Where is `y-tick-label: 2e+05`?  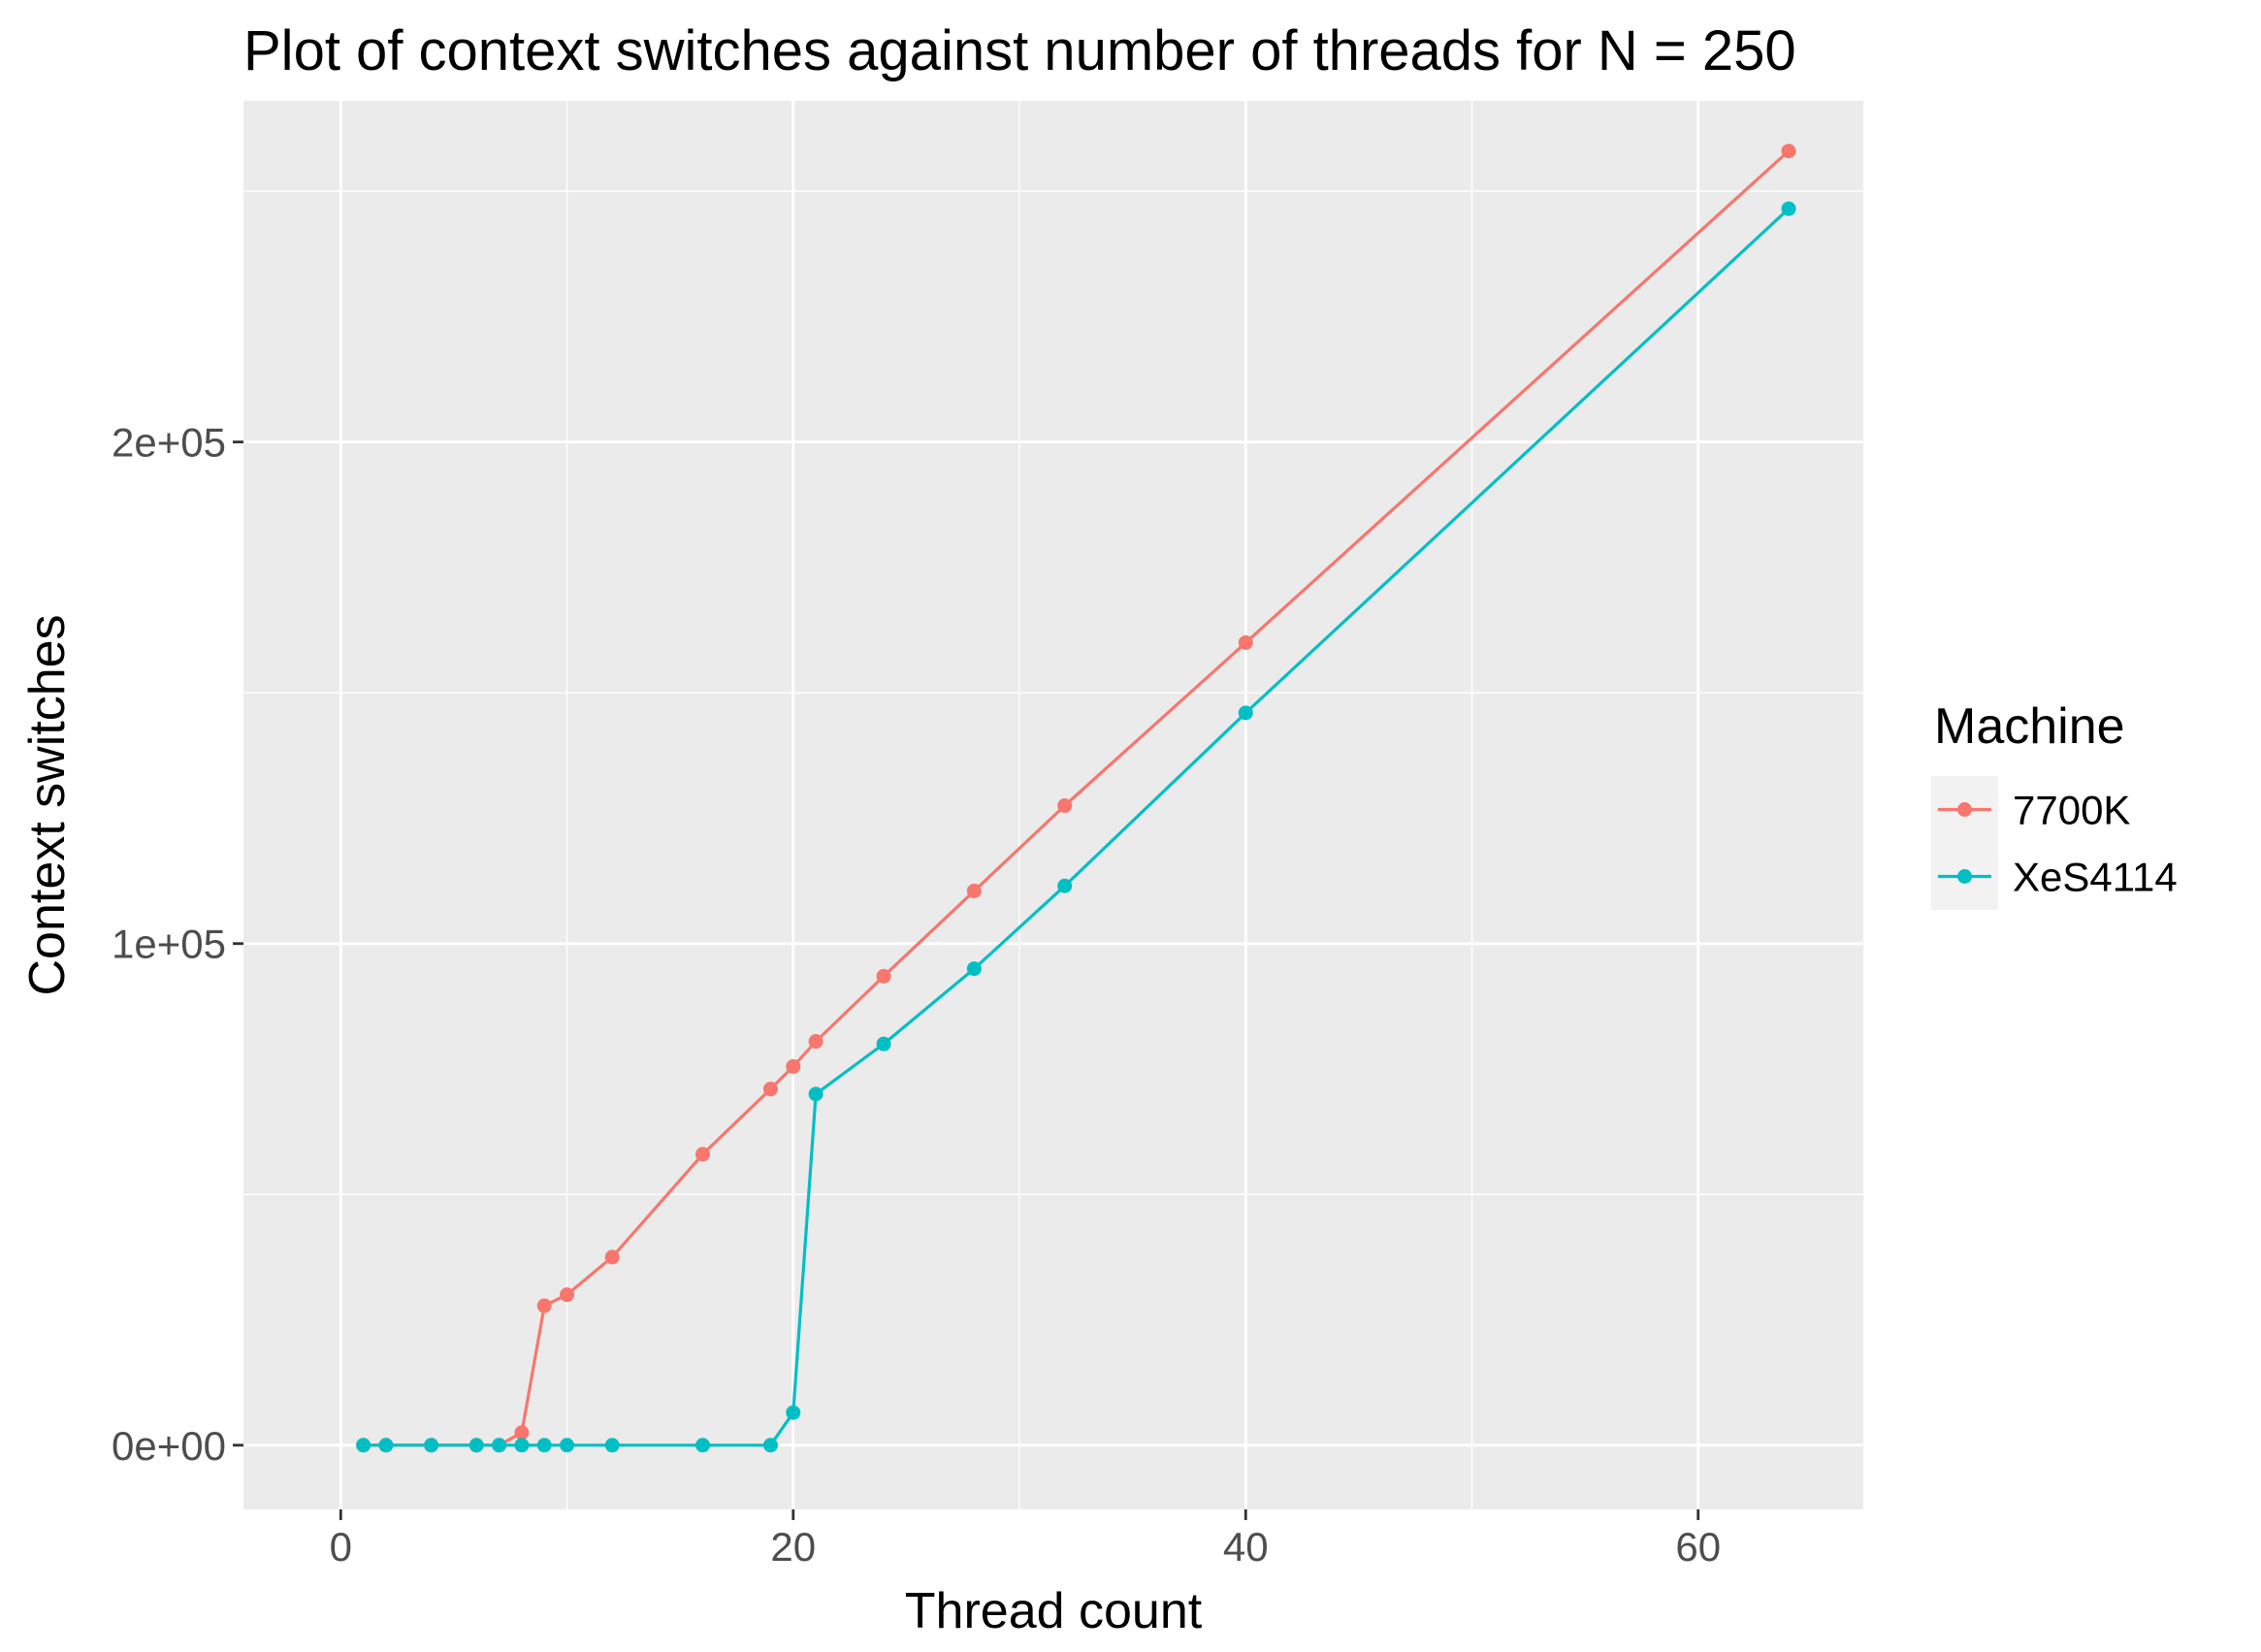
y-tick-label: 2e+05 is located at coordinates (169, 443).